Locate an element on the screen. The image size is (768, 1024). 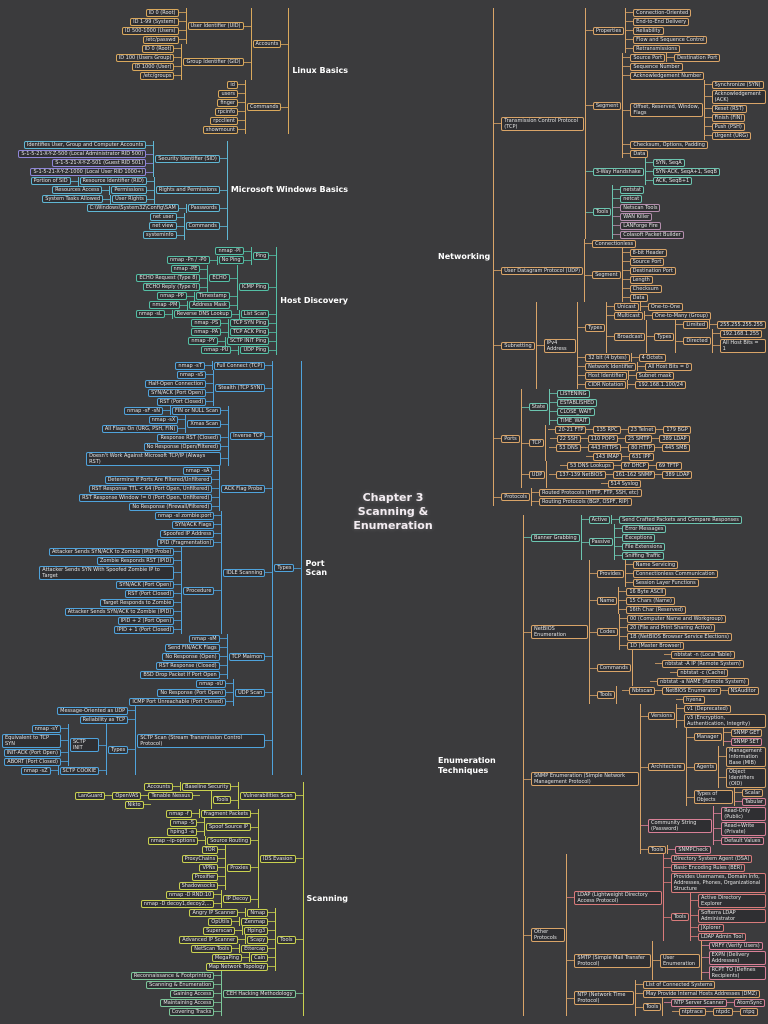
mindmap-node: OpenVAS is located at coordinates (127, 795).